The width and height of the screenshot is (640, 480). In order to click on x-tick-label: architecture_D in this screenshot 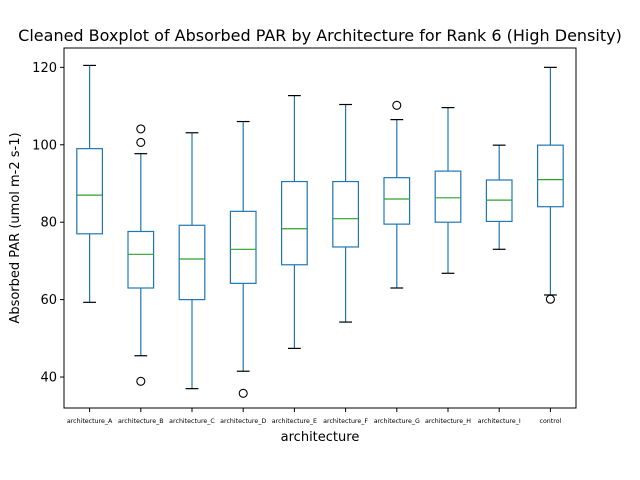, I will do `click(243, 421)`.